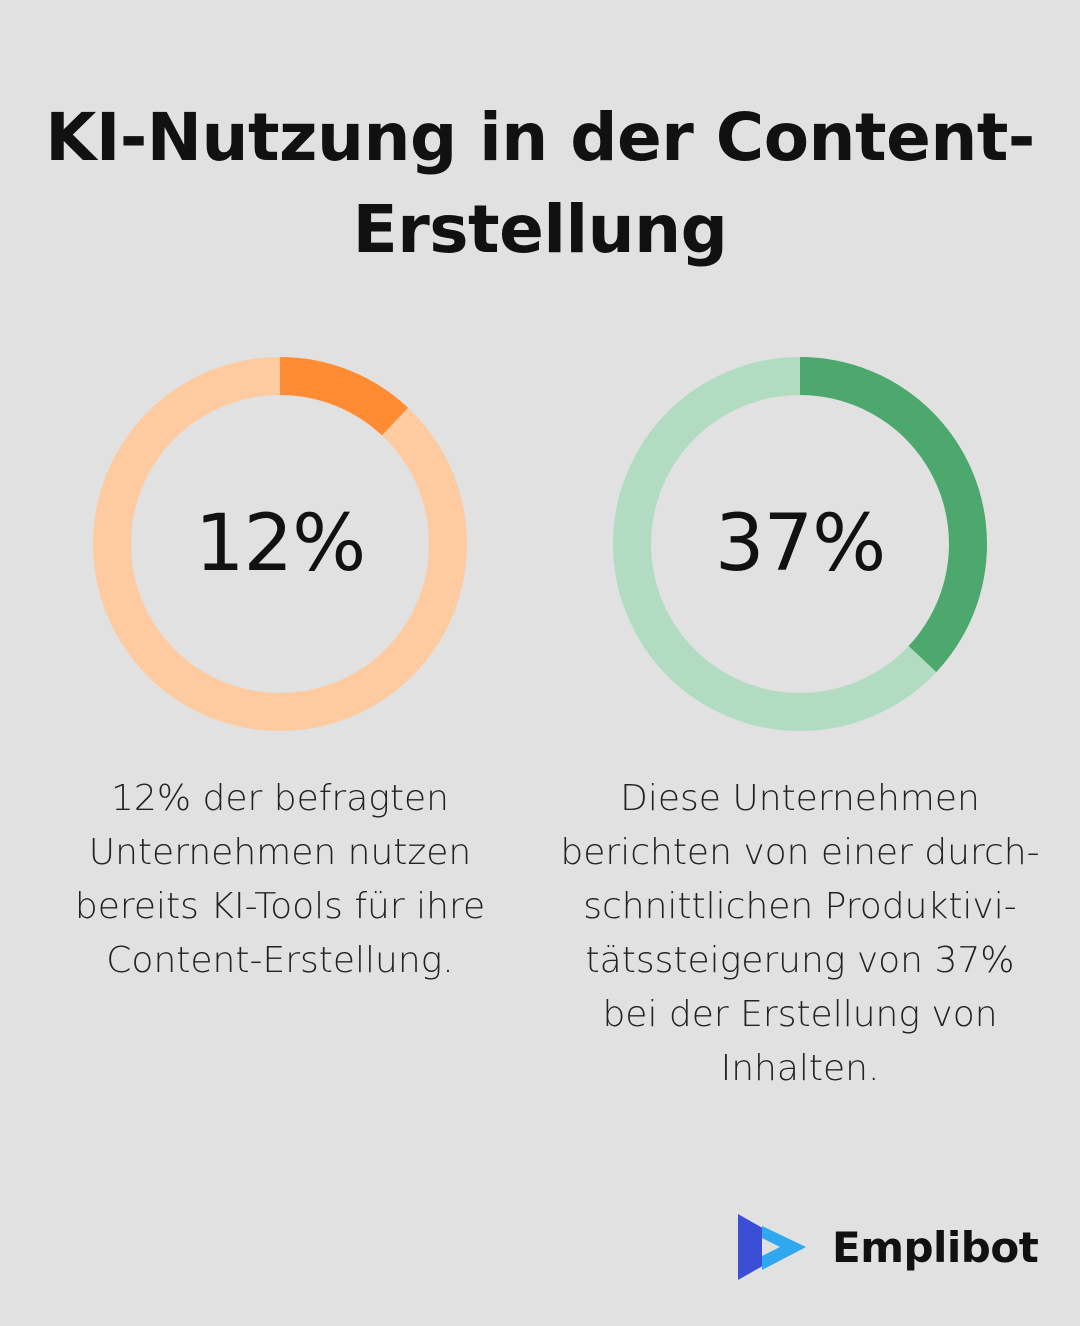 This screenshot has width=1080, height=1326. I want to click on description-1-line: Unternehmen nutzen, so click(280, 852).